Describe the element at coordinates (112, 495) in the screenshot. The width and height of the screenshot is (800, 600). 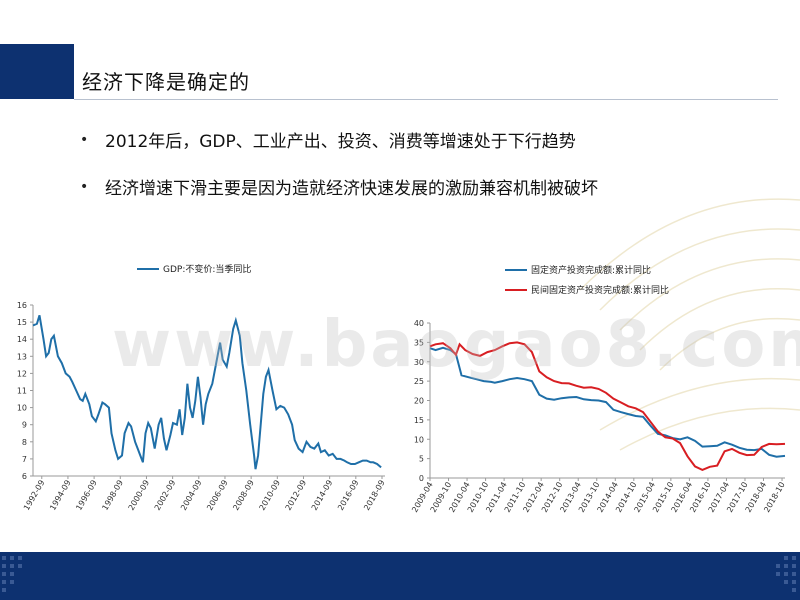
I see `x-tick-label: 1998-09` at that location.